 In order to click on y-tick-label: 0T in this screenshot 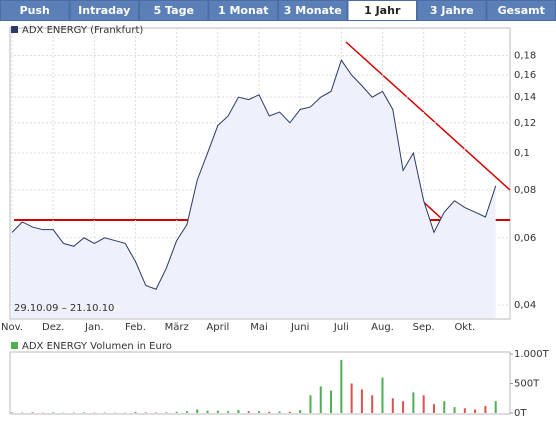, I will do `click(520, 413)`.